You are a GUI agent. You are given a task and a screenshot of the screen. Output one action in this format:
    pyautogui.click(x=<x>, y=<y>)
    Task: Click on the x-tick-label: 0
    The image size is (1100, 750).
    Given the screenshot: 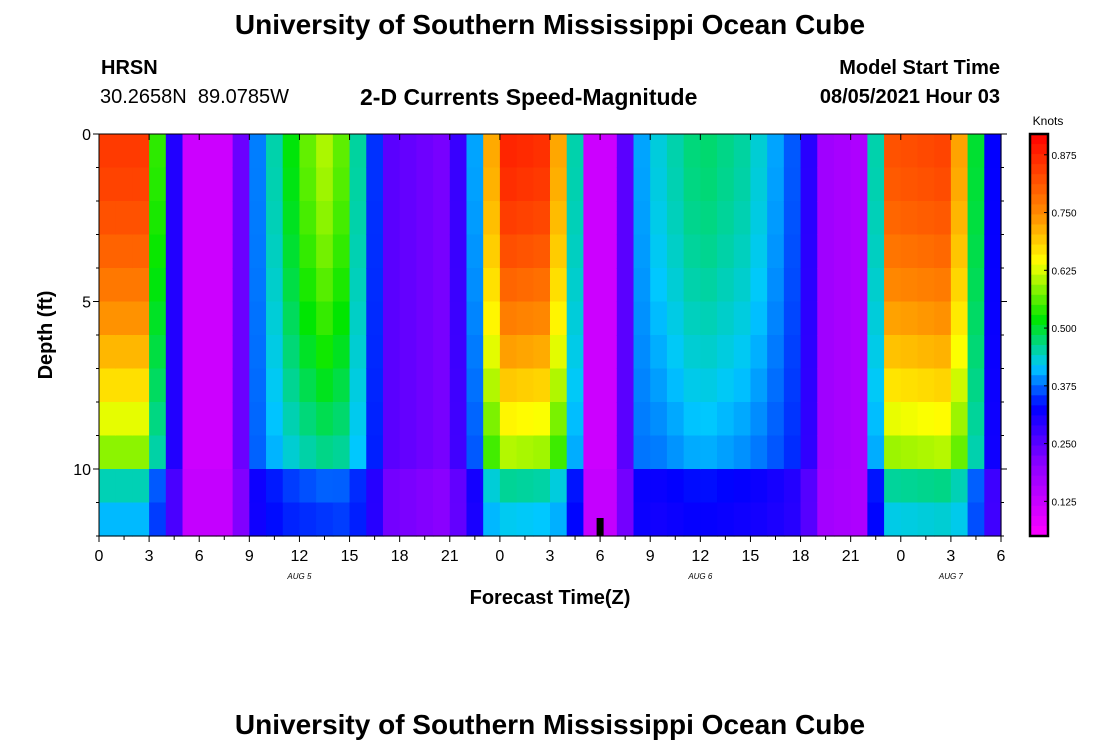 What is the action you would take?
    pyautogui.click(x=499, y=556)
    